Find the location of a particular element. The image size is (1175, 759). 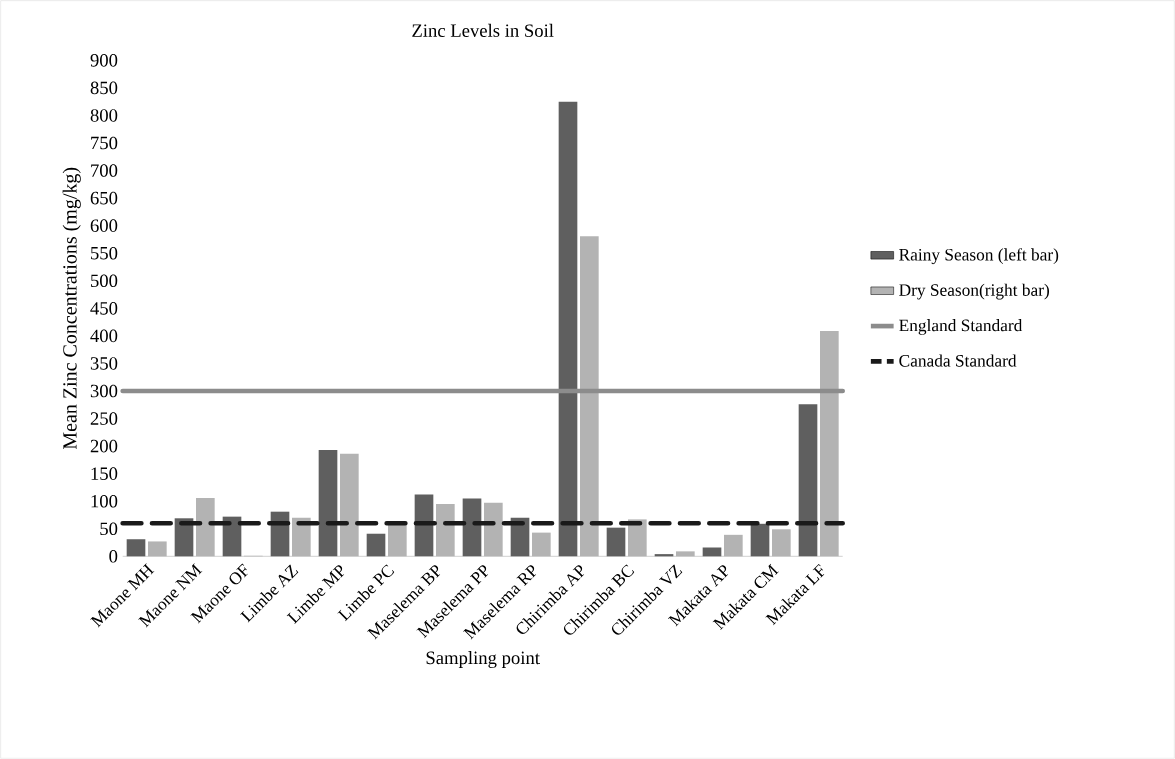

y-tick-label: 500 is located at coordinates (104, 281).